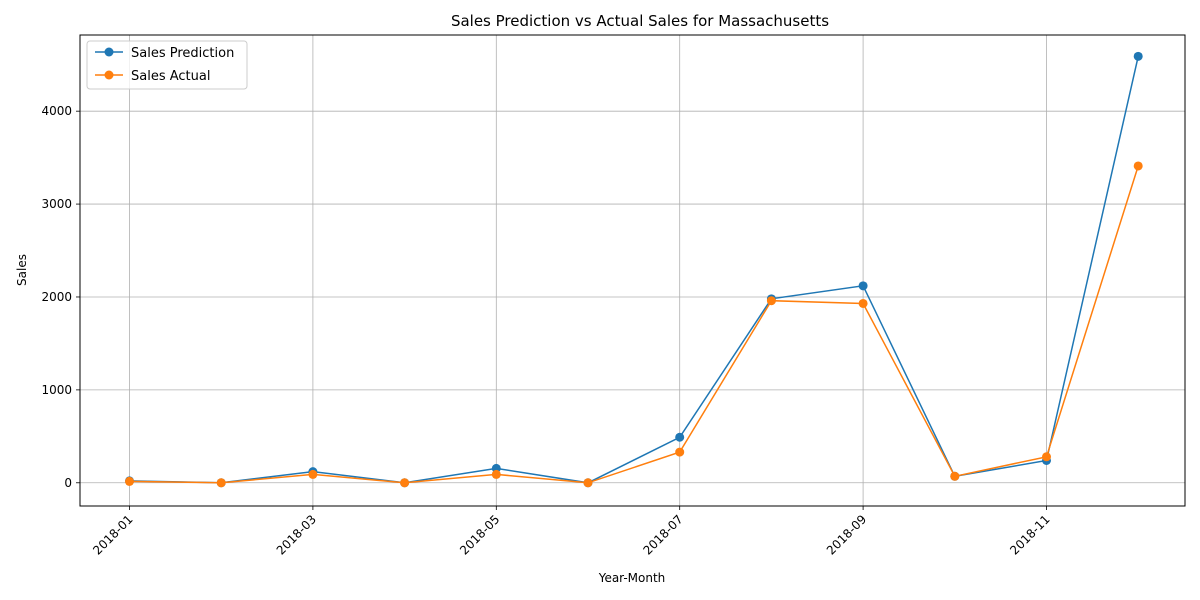  What do you see at coordinates (296, 534) in the screenshot?
I see `x-tick-label: 2018-03` at bounding box center [296, 534].